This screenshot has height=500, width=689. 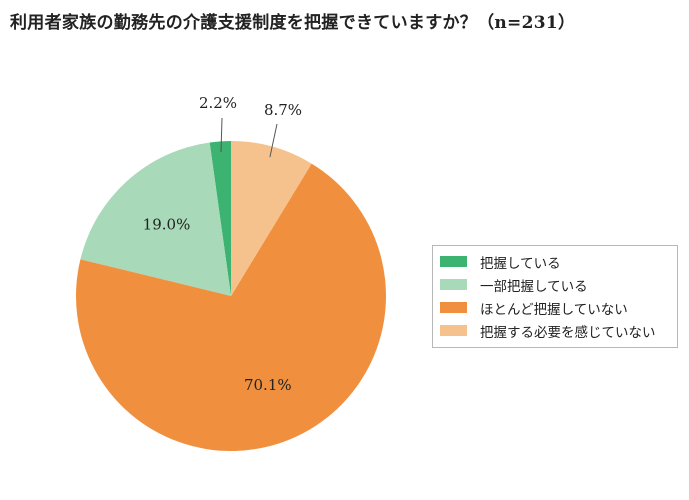 I want to click on legend-swatch-understood, so click(x=453, y=261).